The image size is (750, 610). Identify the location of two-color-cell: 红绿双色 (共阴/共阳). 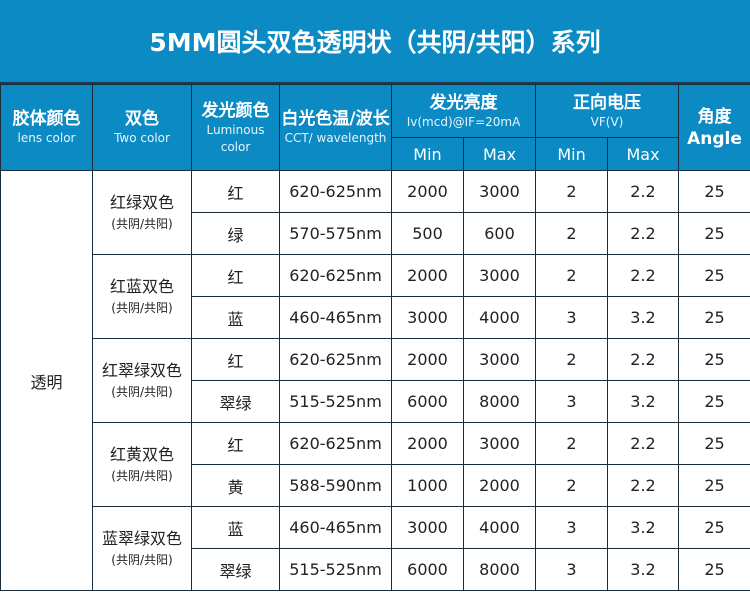
(142, 212).